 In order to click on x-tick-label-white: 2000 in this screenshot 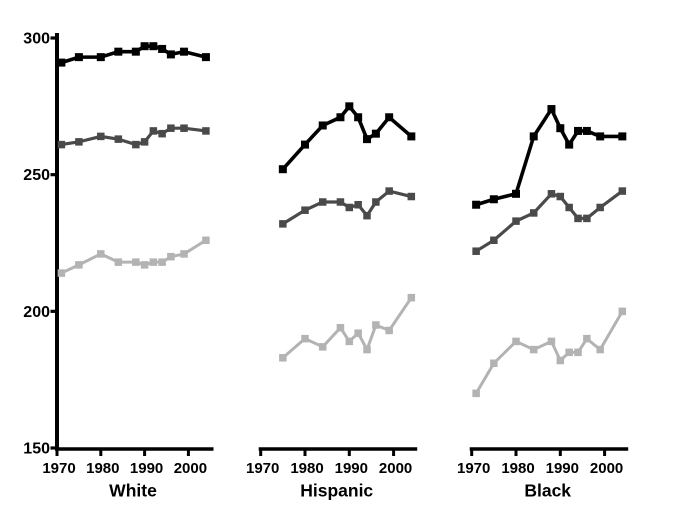, I will do `click(190, 468)`.